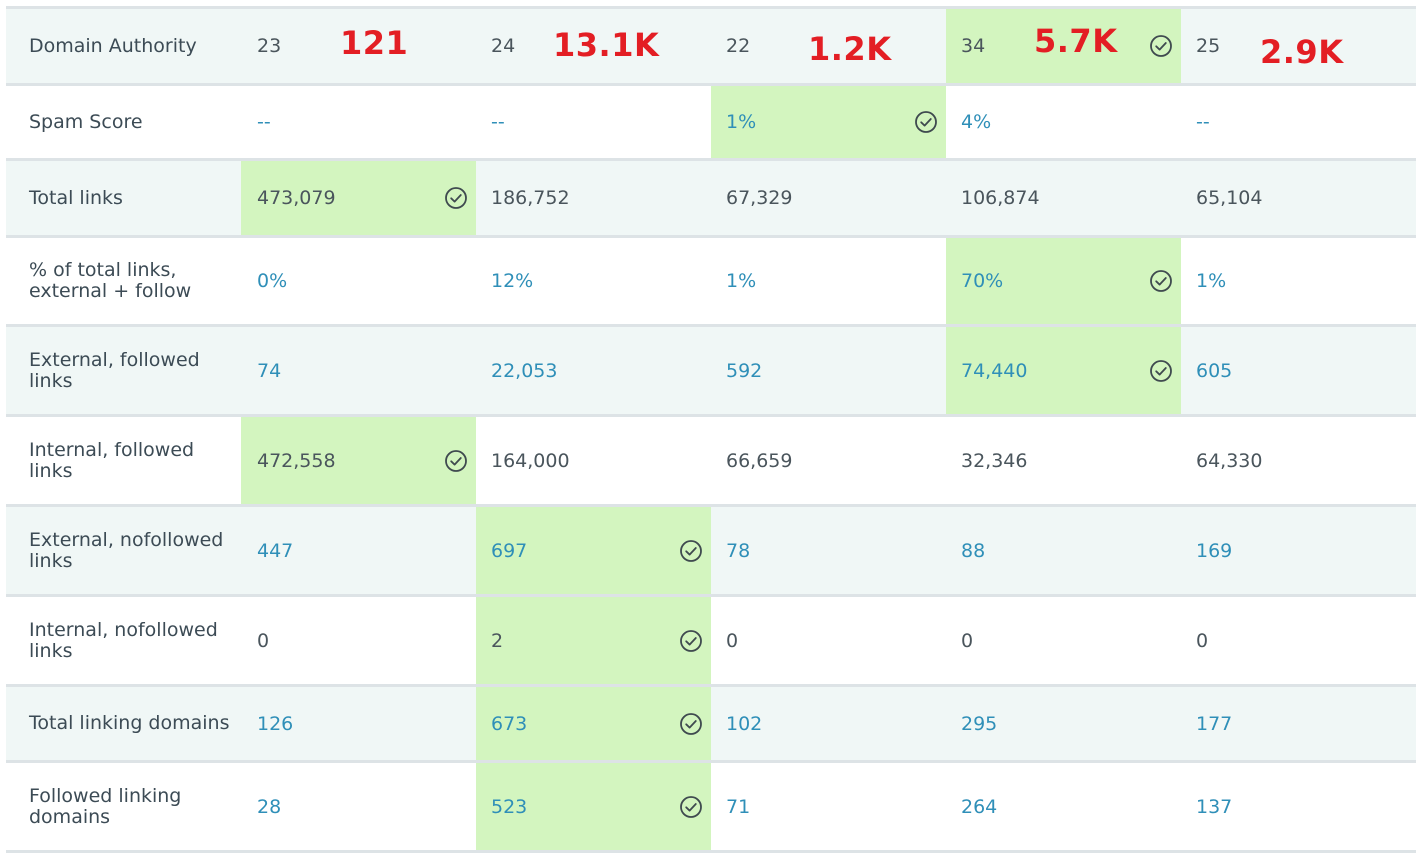 The height and width of the screenshot is (862, 1424). What do you see at coordinates (1298, 460) in the screenshot?
I see `table-cell: 64,330` at bounding box center [1298, 460].